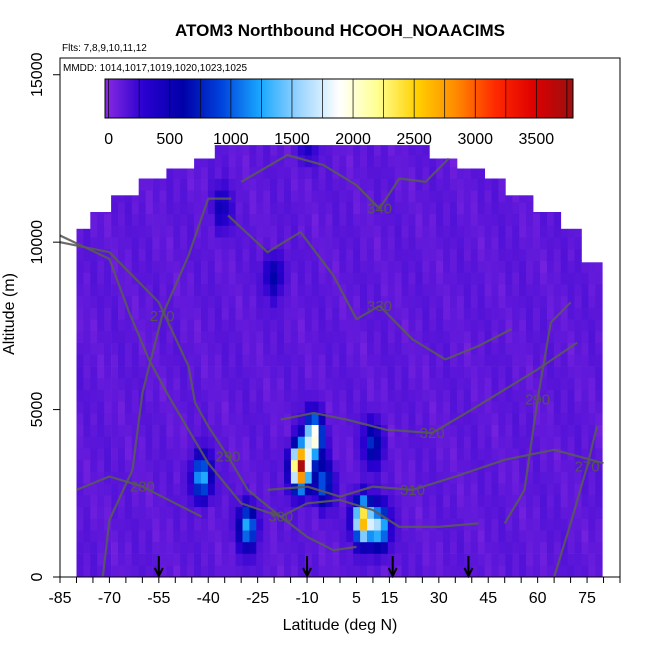 This screenshot has height=650, width=650. What do you see at coordinates (37, 74) in the screenshot?
I see `y-tick-label: 15000` at bounding box center [37, 74].